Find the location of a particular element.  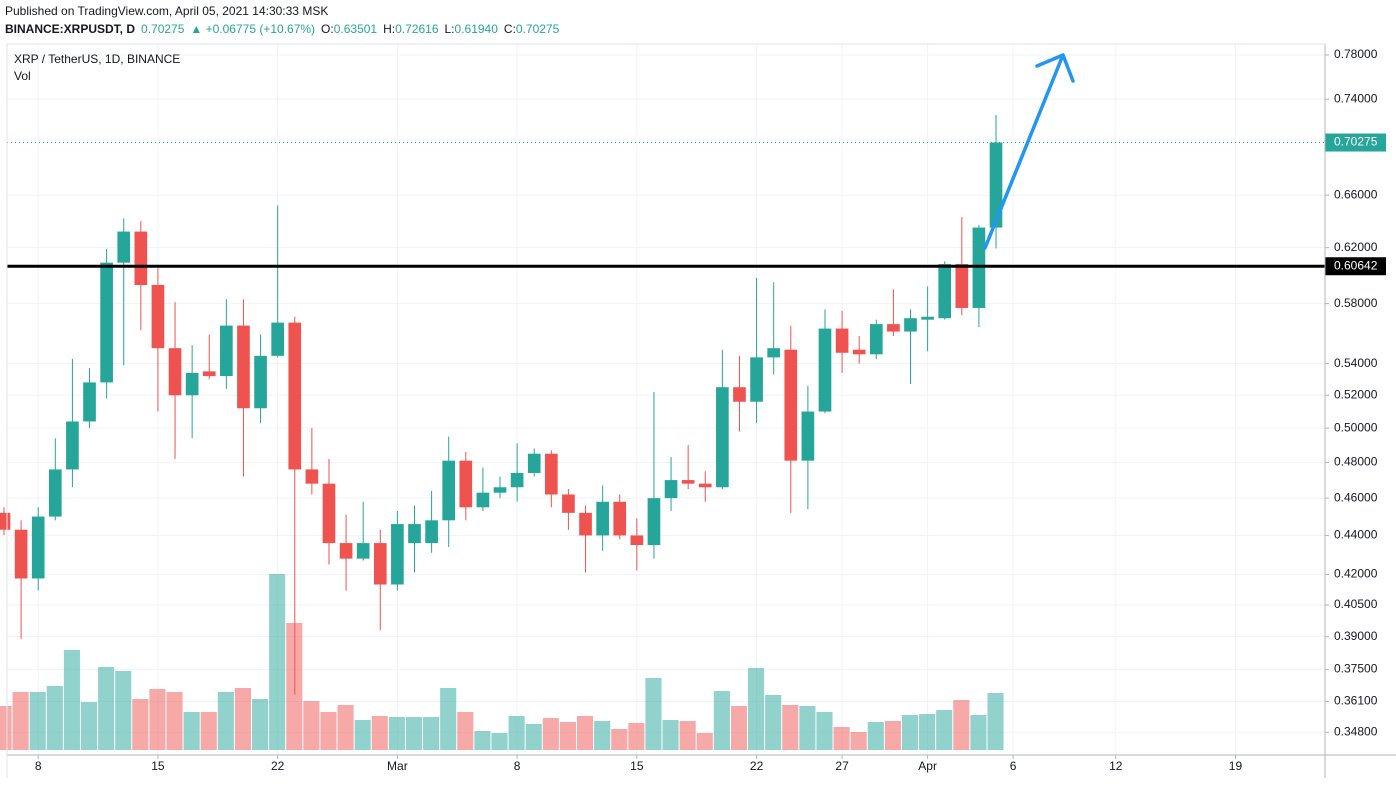

change: ▲ +0.06775 (+10.67%) is located at coordinates (252, 29).